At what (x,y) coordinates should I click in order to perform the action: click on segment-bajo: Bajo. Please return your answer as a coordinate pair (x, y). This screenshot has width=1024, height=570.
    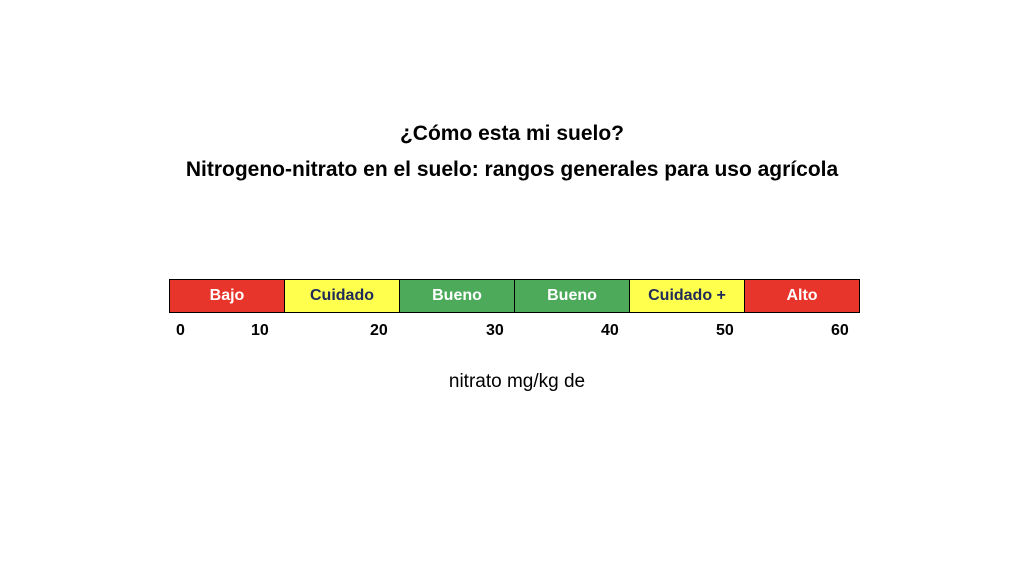
    Looking at the image, I should click on (227, 296).